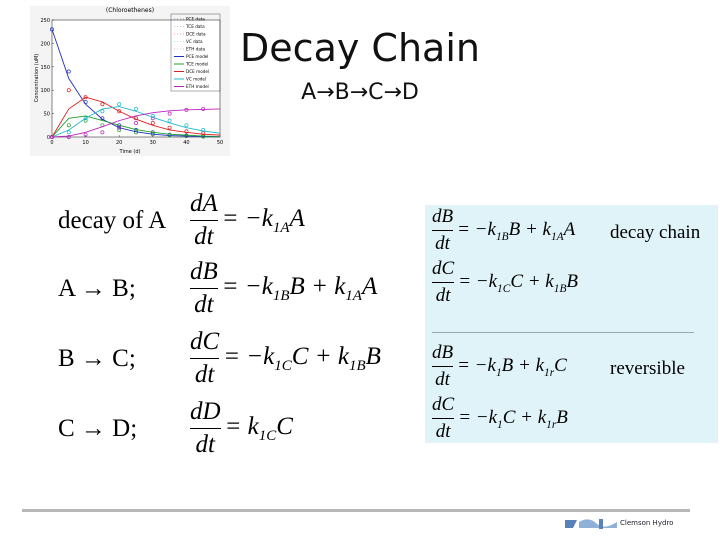 This screenshot has width=720, height=540. Describe the element at coordinates (195, 26) in the screenshot. I see `legend-label: TCE data` at that location.